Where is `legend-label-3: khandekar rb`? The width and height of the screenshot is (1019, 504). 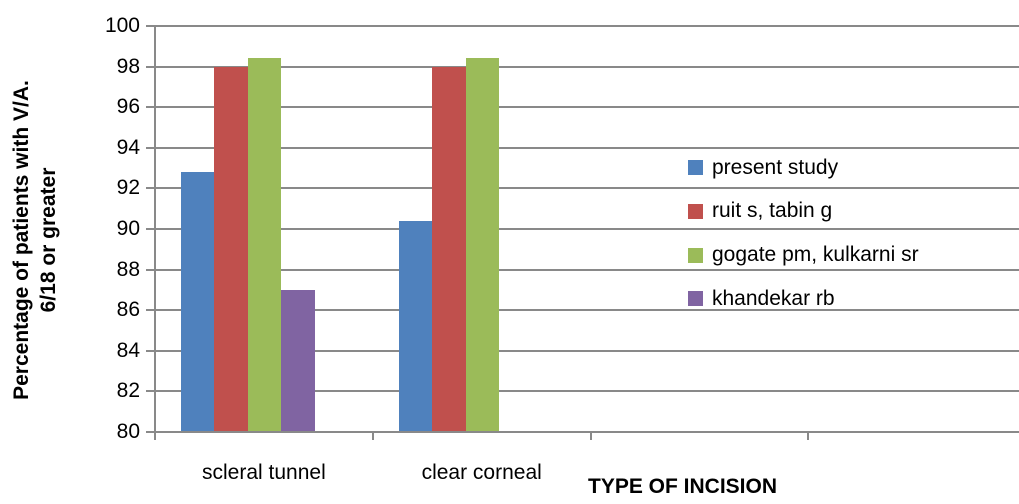 legend-label-3: khandekar rb is located at coordinates (773, 298).